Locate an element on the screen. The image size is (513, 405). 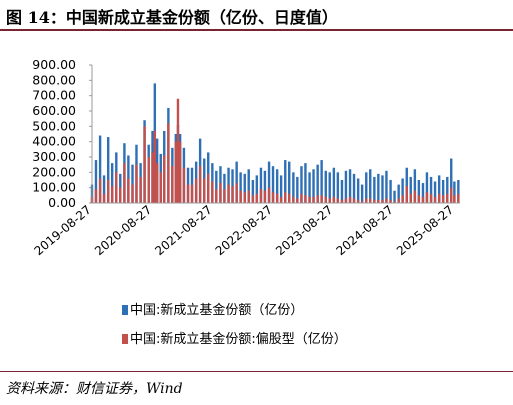
y-tick-label: 100.00 is located at coordinates (54, 187).